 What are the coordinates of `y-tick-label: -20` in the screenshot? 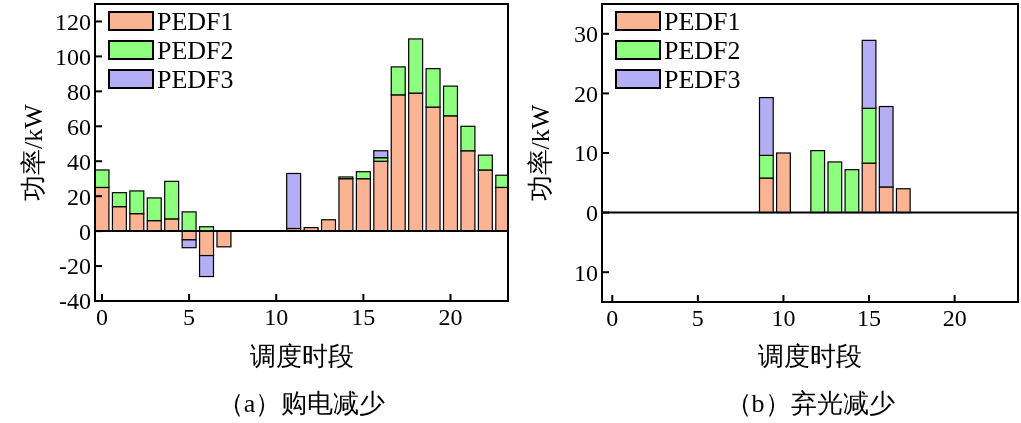 It's located at (75, 266).